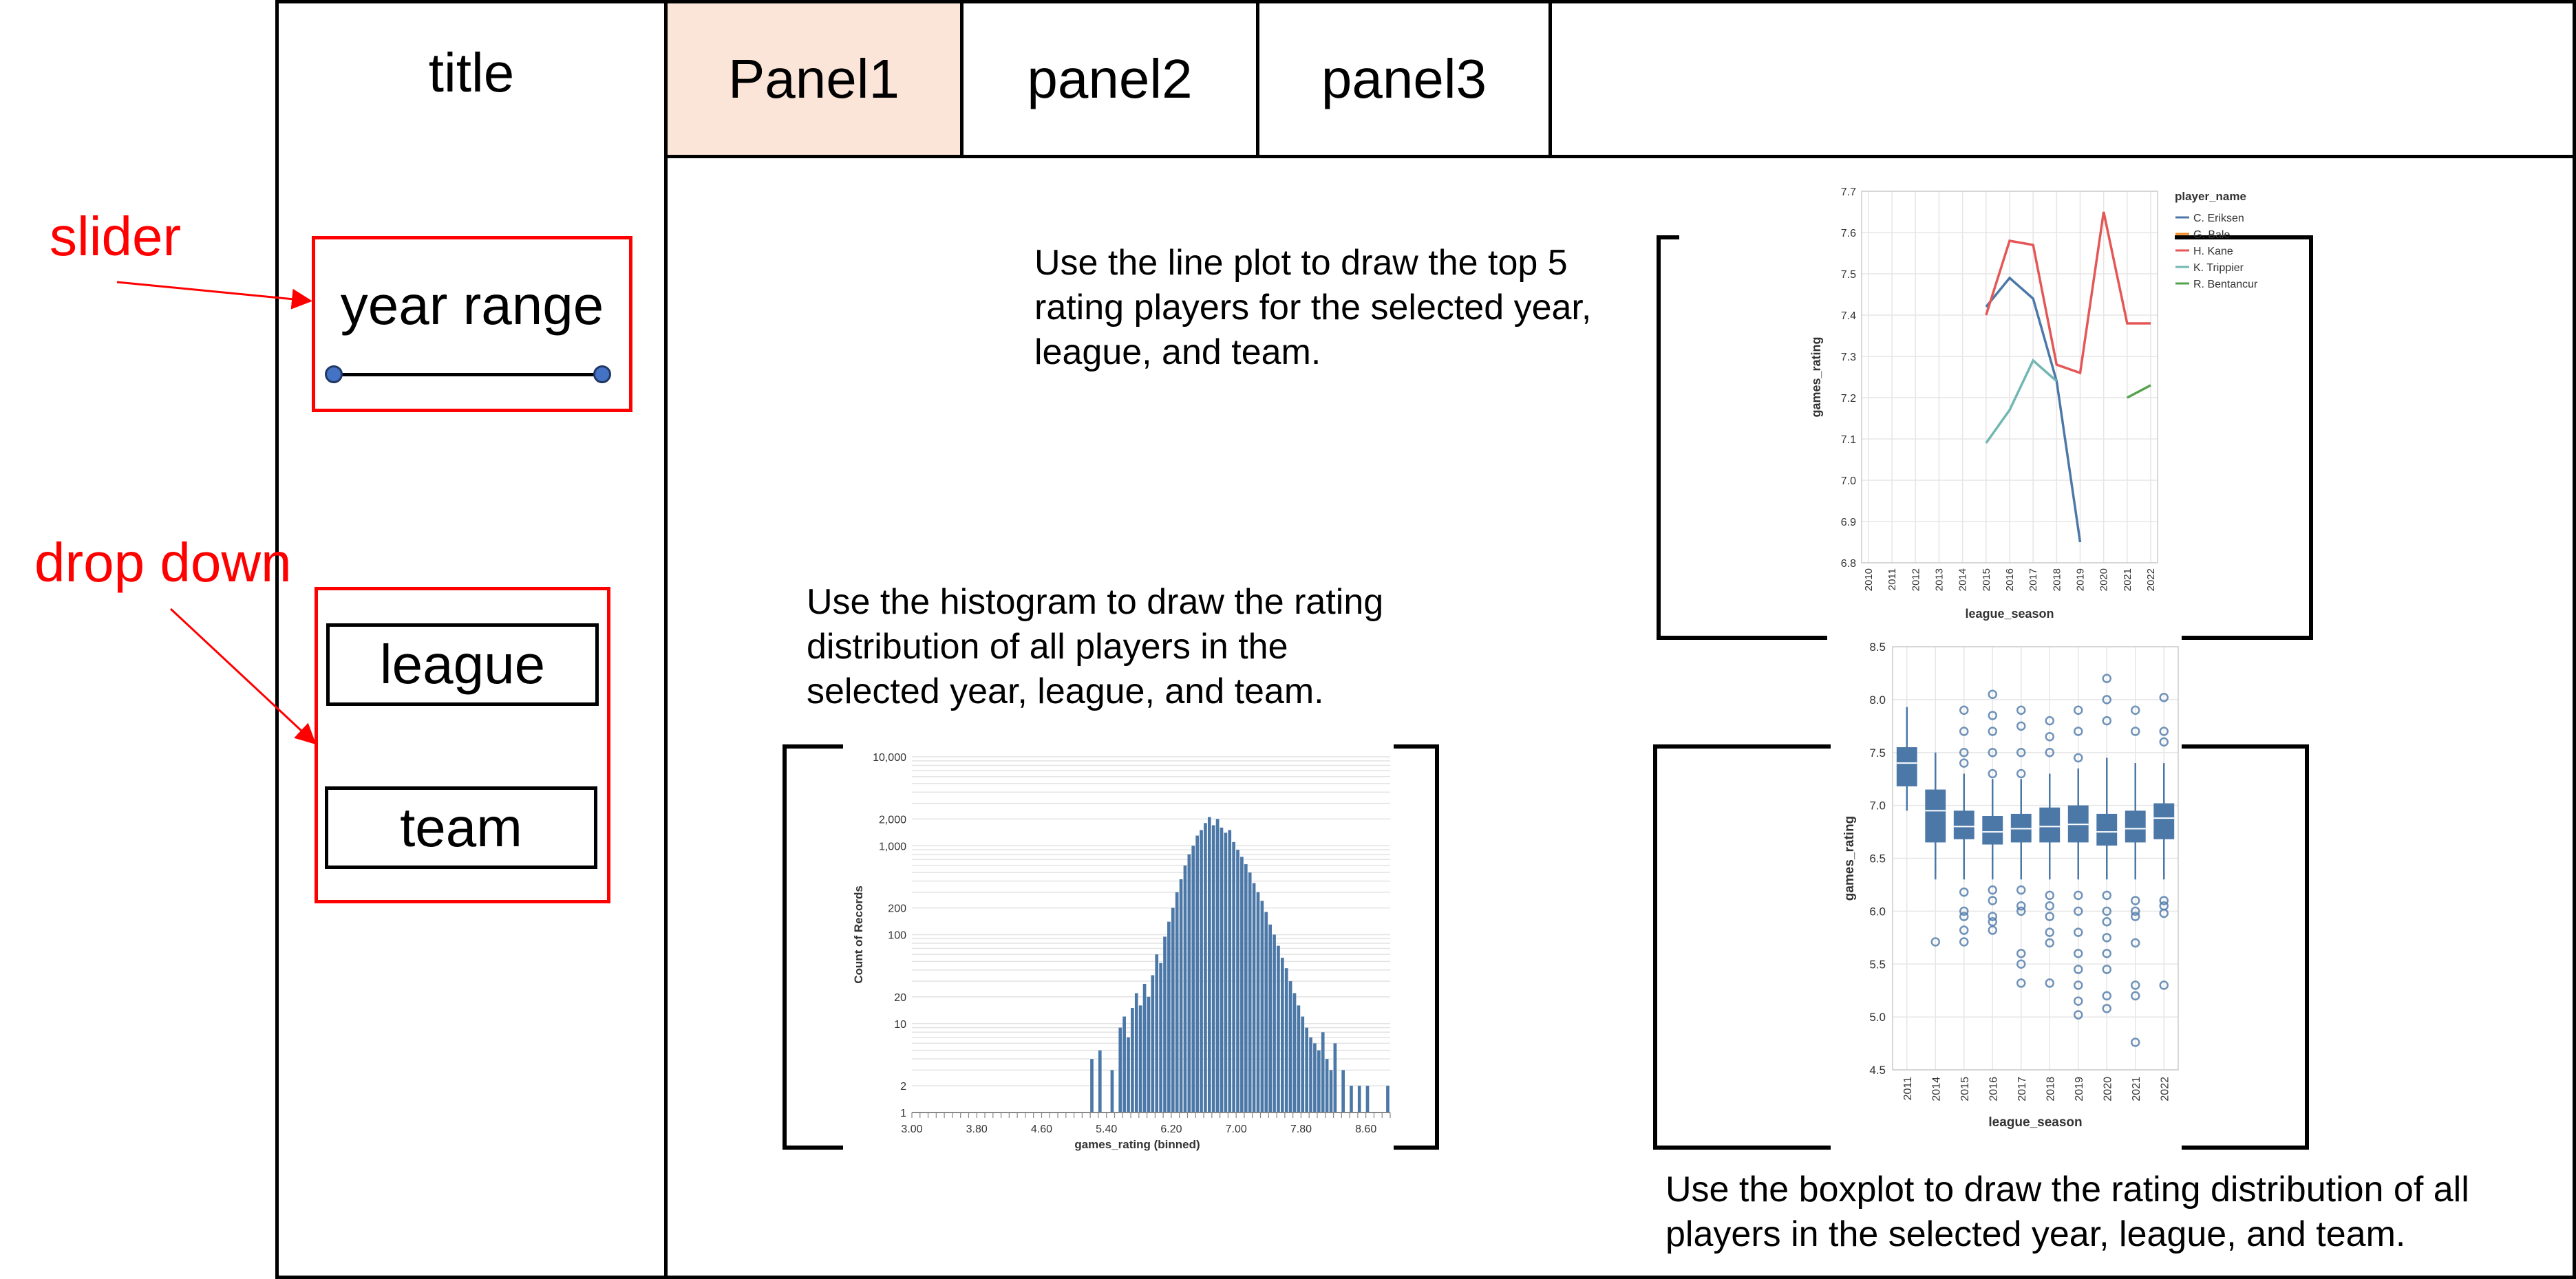 This screenshot has width=2576, height=1279. What do you see at coordinates (1137, 1144) in the screenshot?
I see `x-axis-title: games_rating (binned)` at bounding box center [1137, 1144].